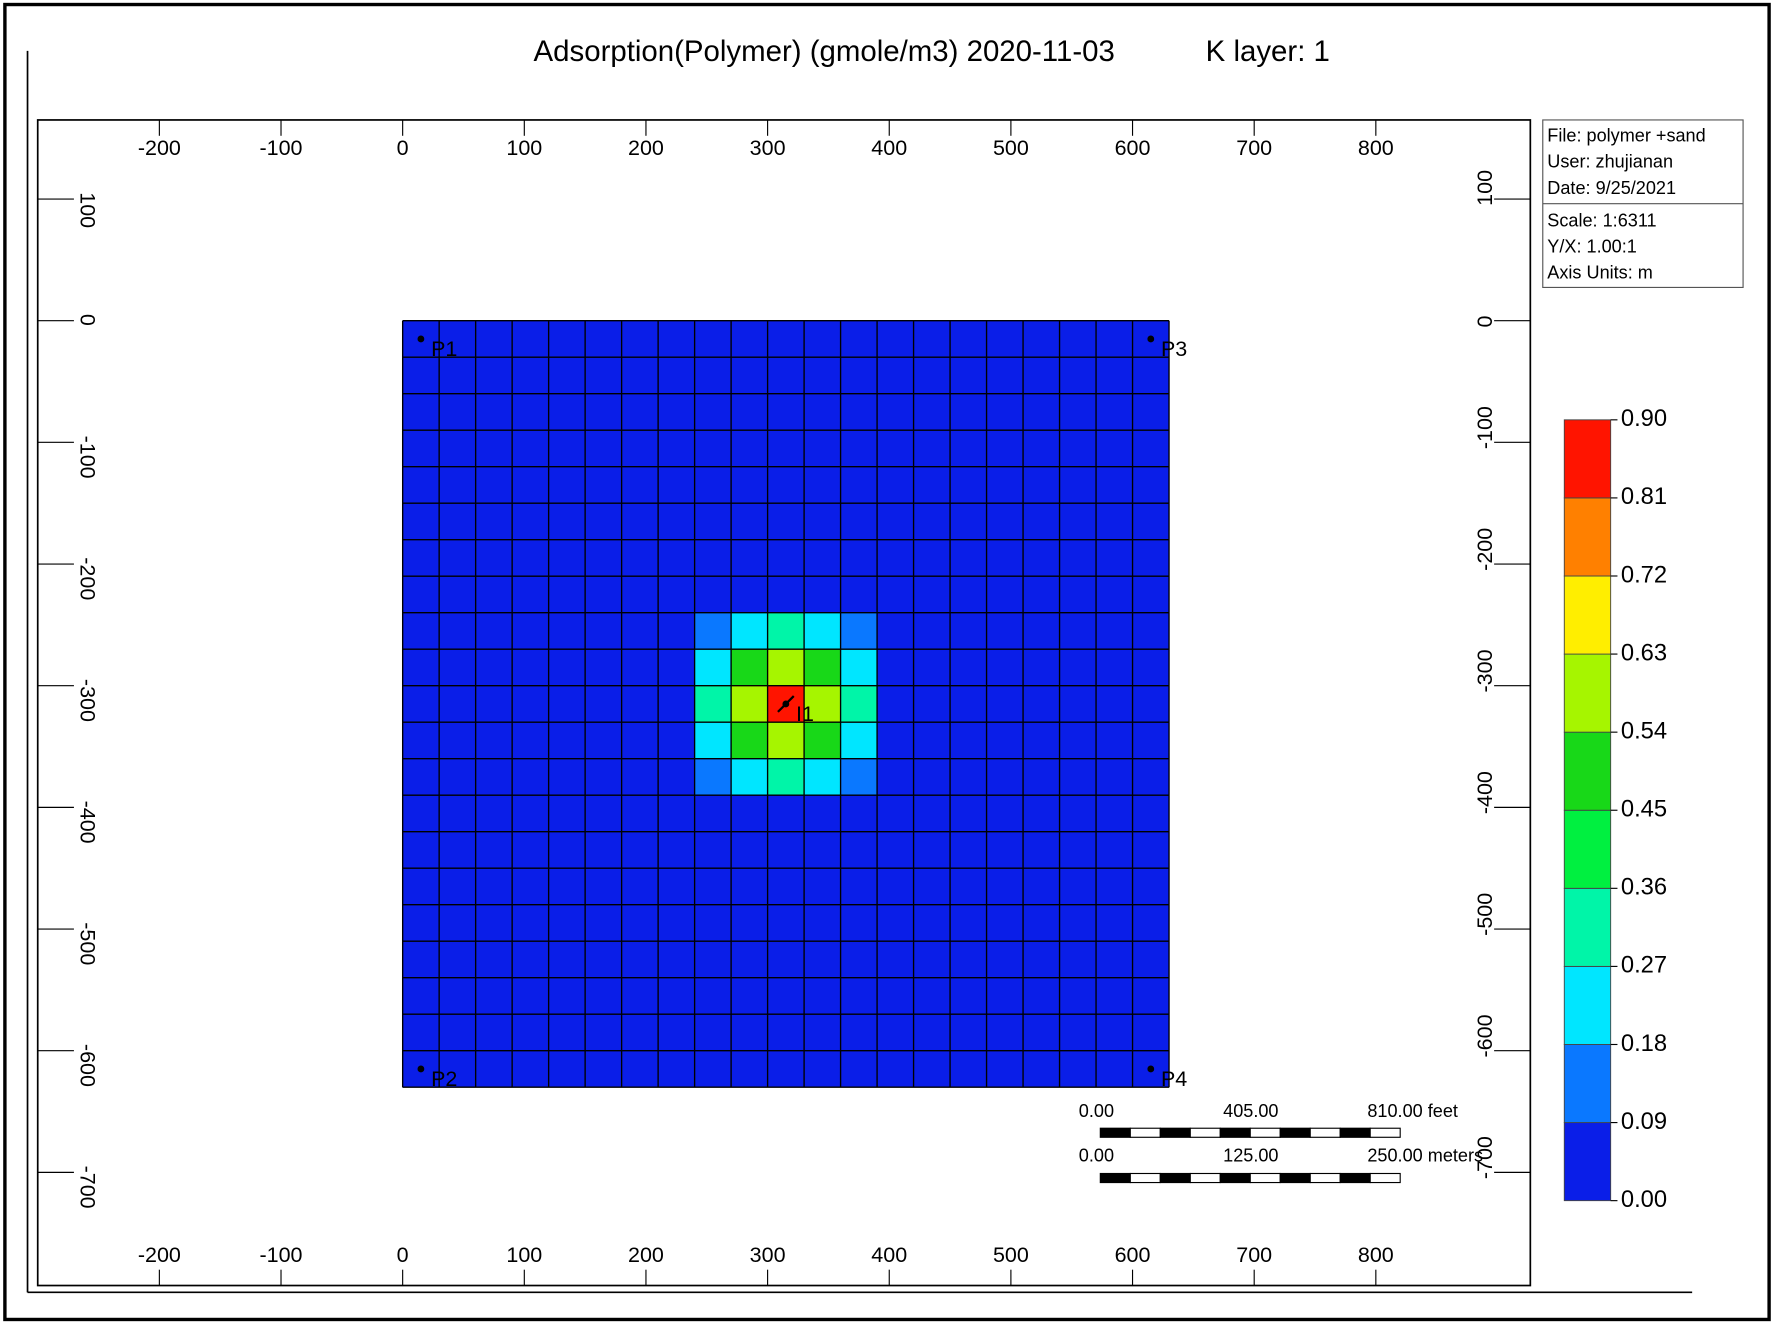 Image resolution: width=1774 pixels, height=1324 pixels. I want to click on colorbar-label: 0.54, so click(1644, 730).